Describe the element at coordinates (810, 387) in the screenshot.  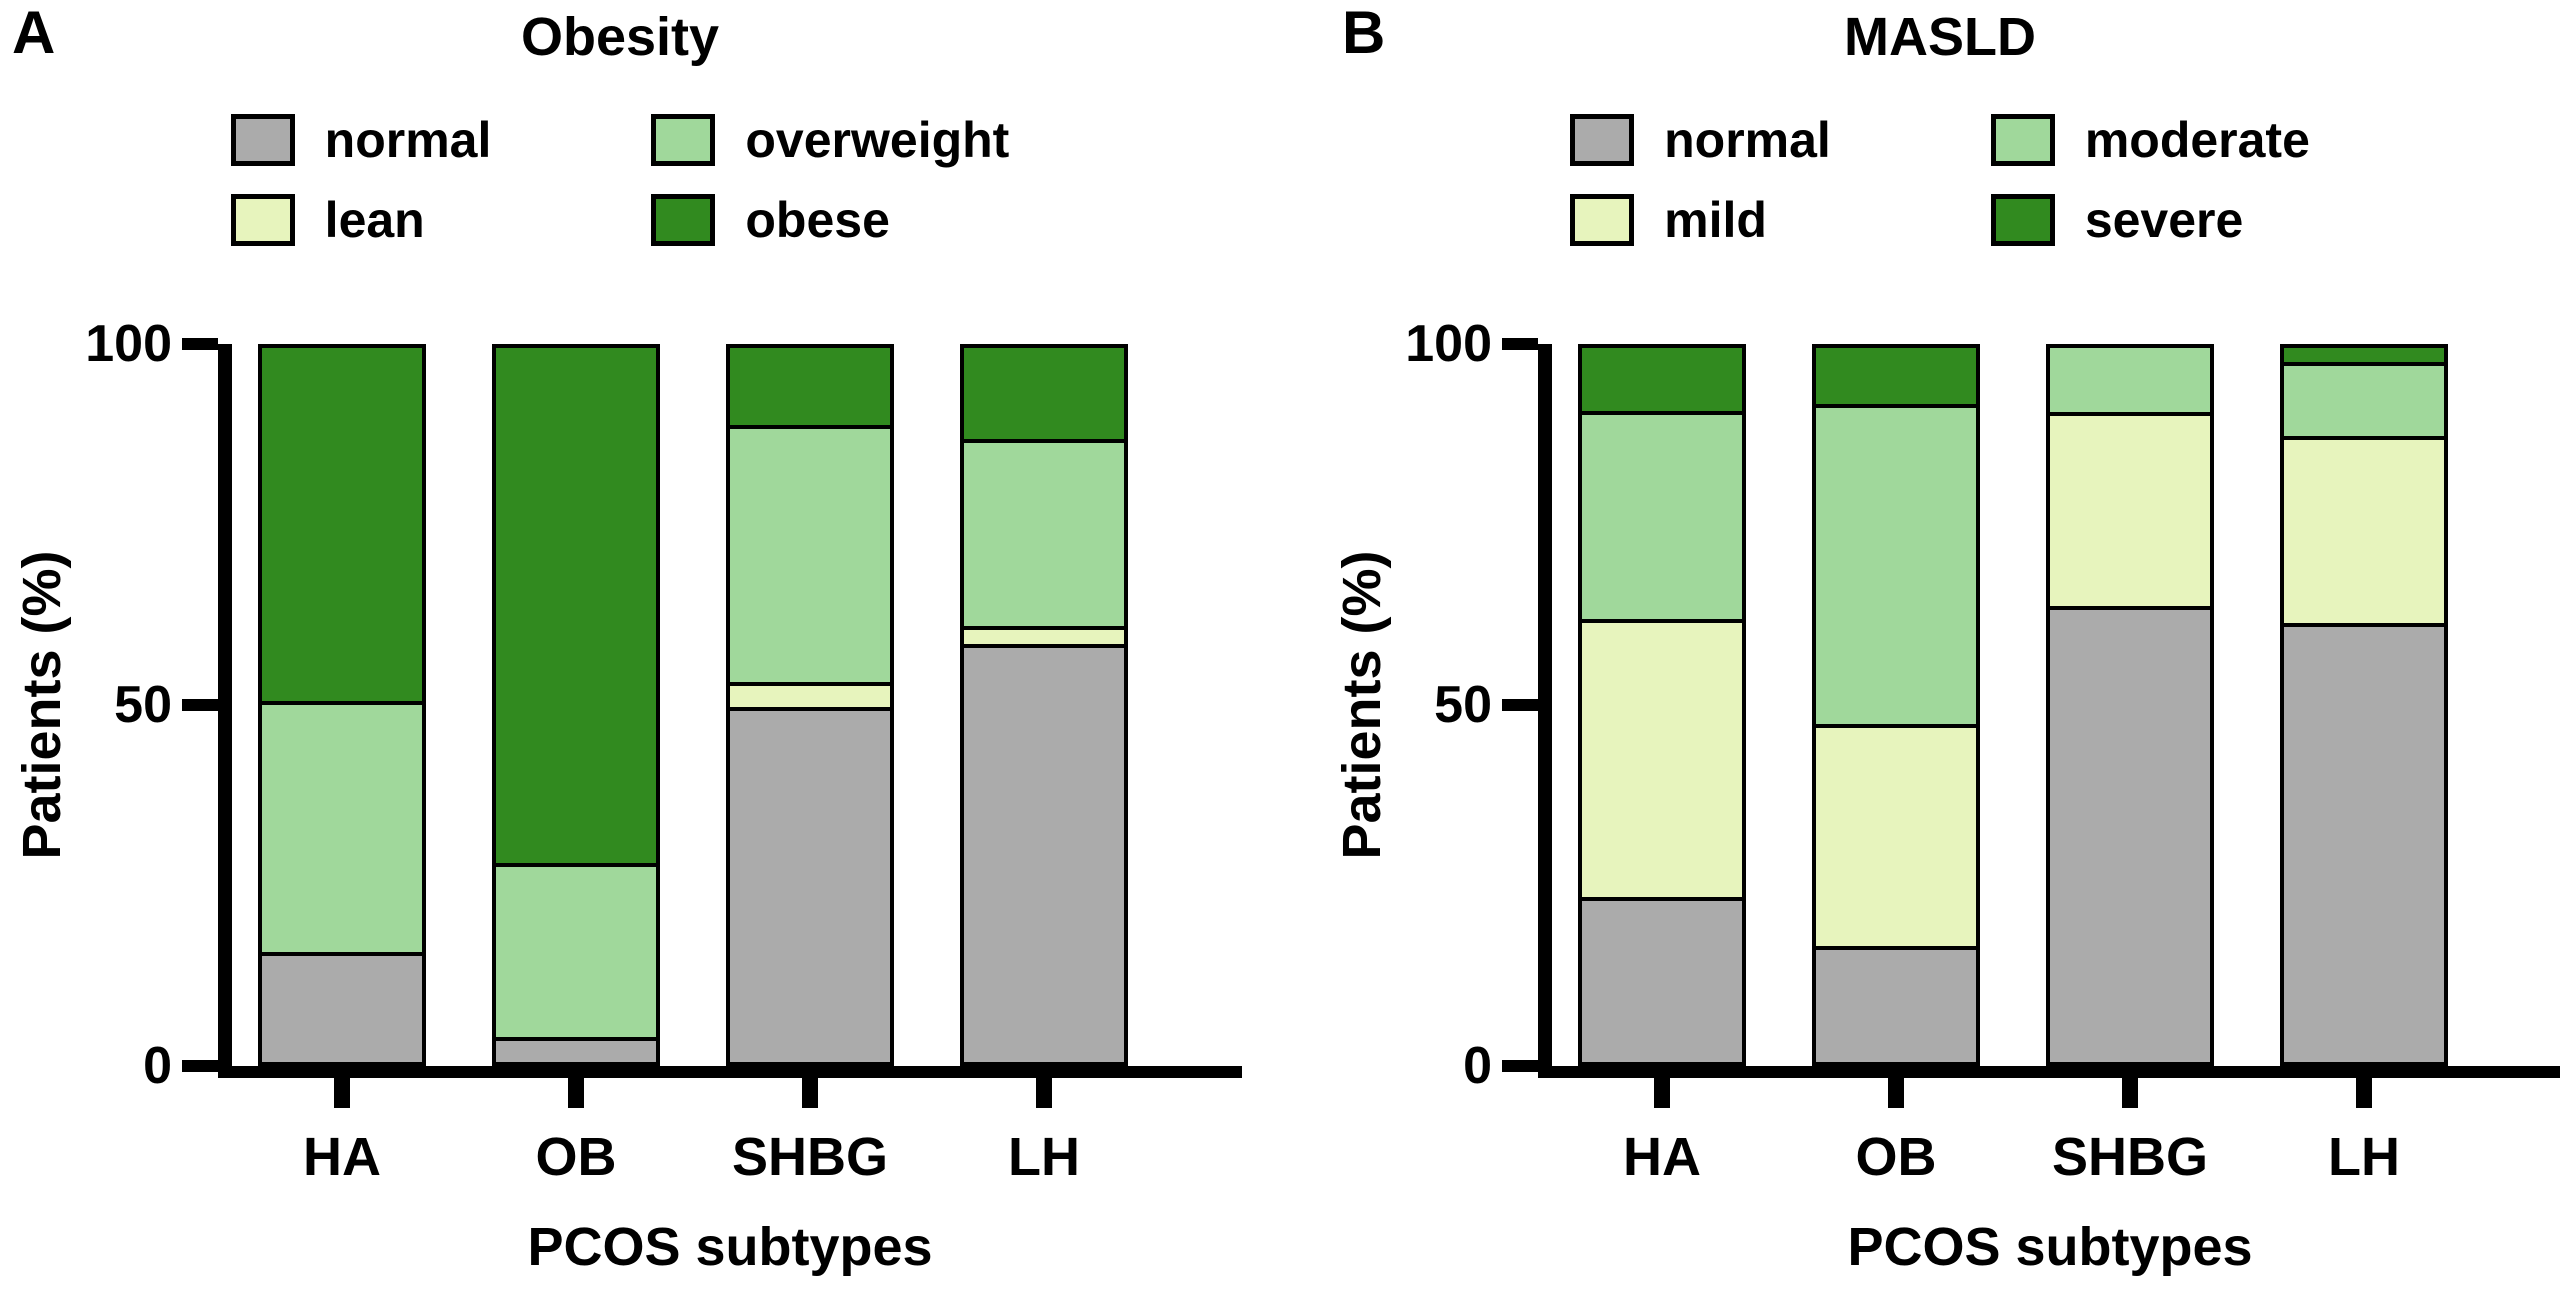
I see `segment-obese-shbg` at that location.